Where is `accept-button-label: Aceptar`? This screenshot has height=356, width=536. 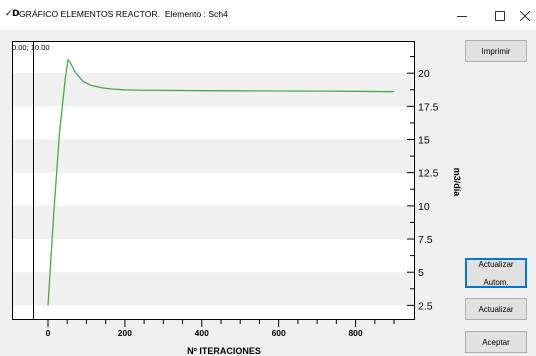
accept-button-label: Aceptar is located at coordinates (496, 342).